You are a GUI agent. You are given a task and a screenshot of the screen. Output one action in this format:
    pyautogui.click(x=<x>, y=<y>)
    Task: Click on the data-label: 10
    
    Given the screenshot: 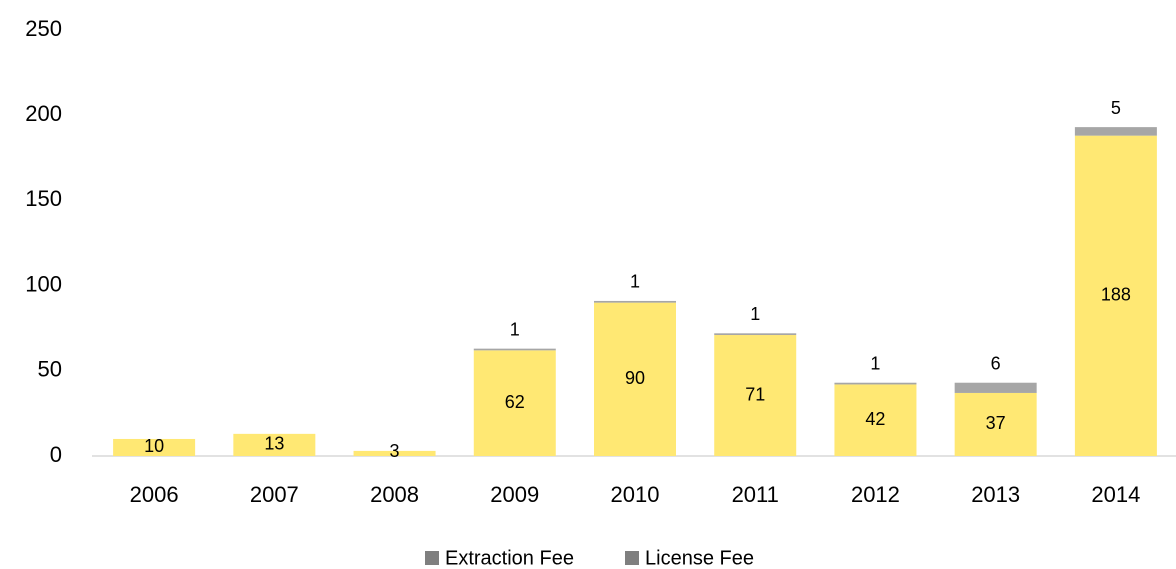 What is the action you would take?
    pyautogui.click(x=154, y=446)
    